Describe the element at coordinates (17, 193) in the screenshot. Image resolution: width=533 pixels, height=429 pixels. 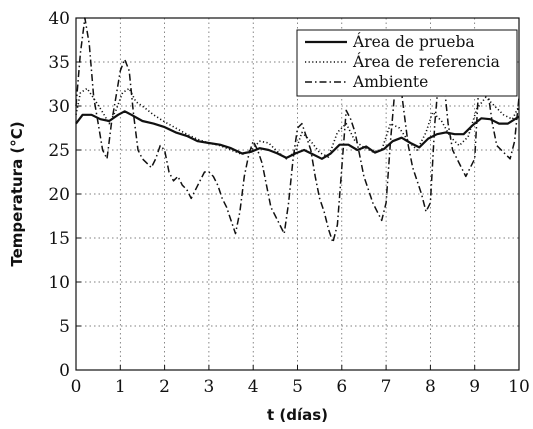
I see `y-axis-label: Temperatura (°C)` at that location.